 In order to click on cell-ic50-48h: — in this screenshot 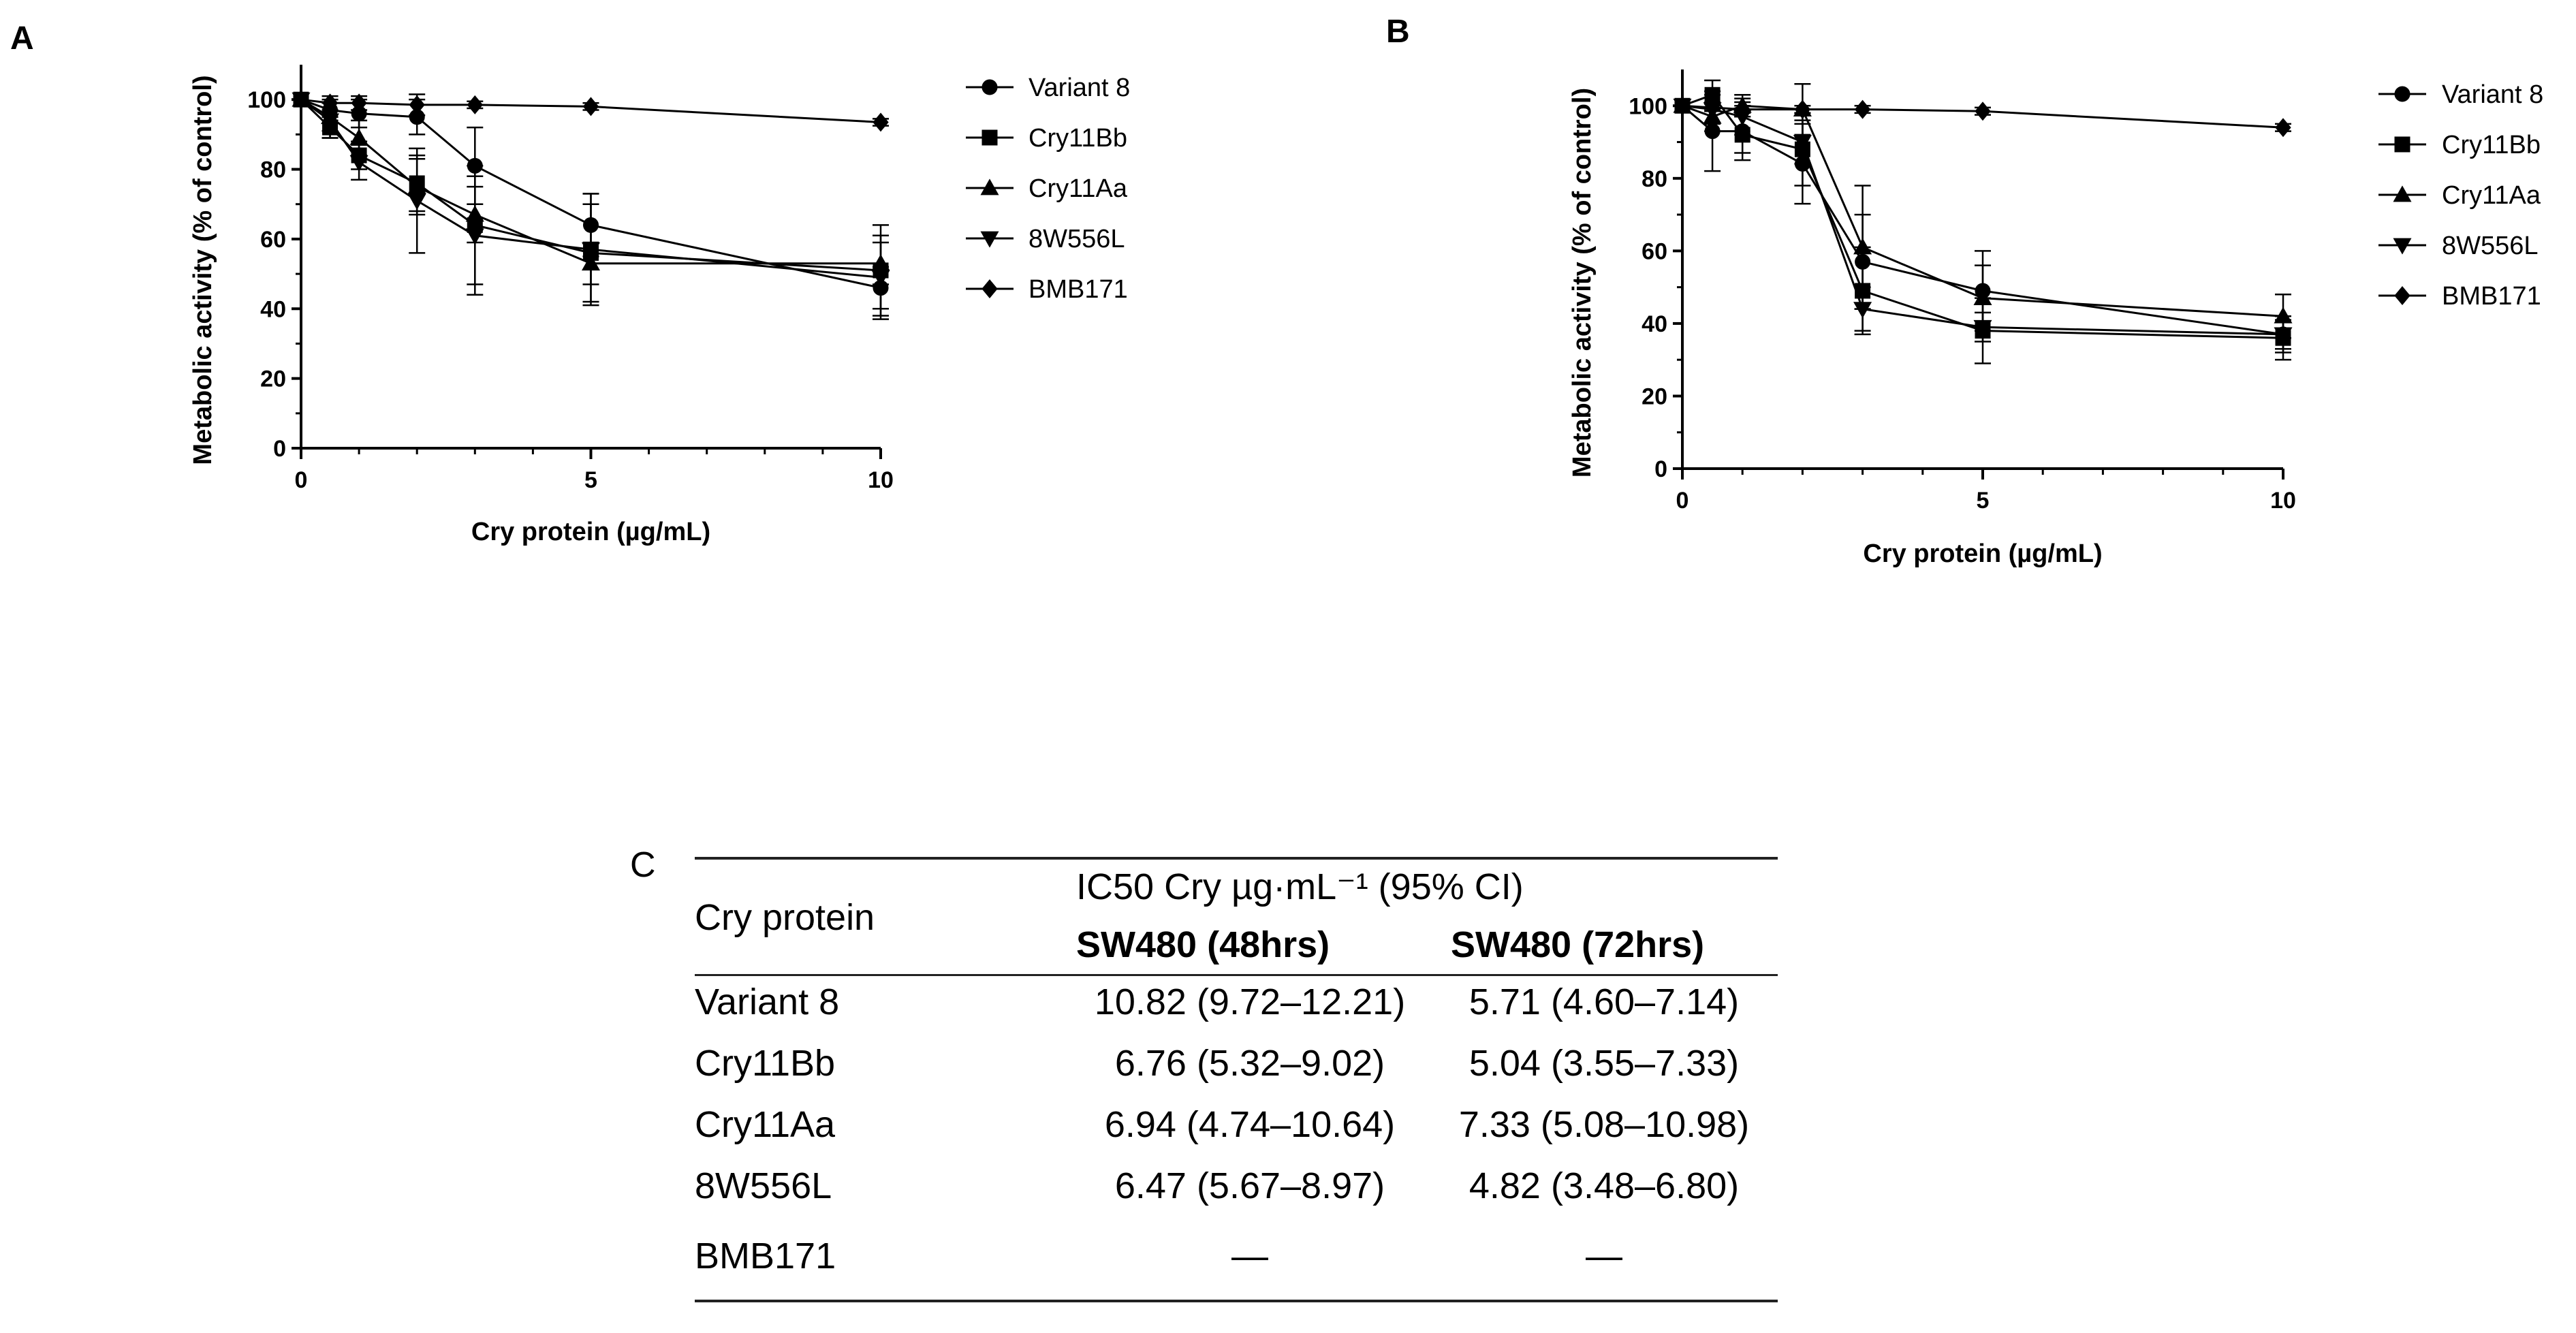, I will do `click(1249, 1256)`.